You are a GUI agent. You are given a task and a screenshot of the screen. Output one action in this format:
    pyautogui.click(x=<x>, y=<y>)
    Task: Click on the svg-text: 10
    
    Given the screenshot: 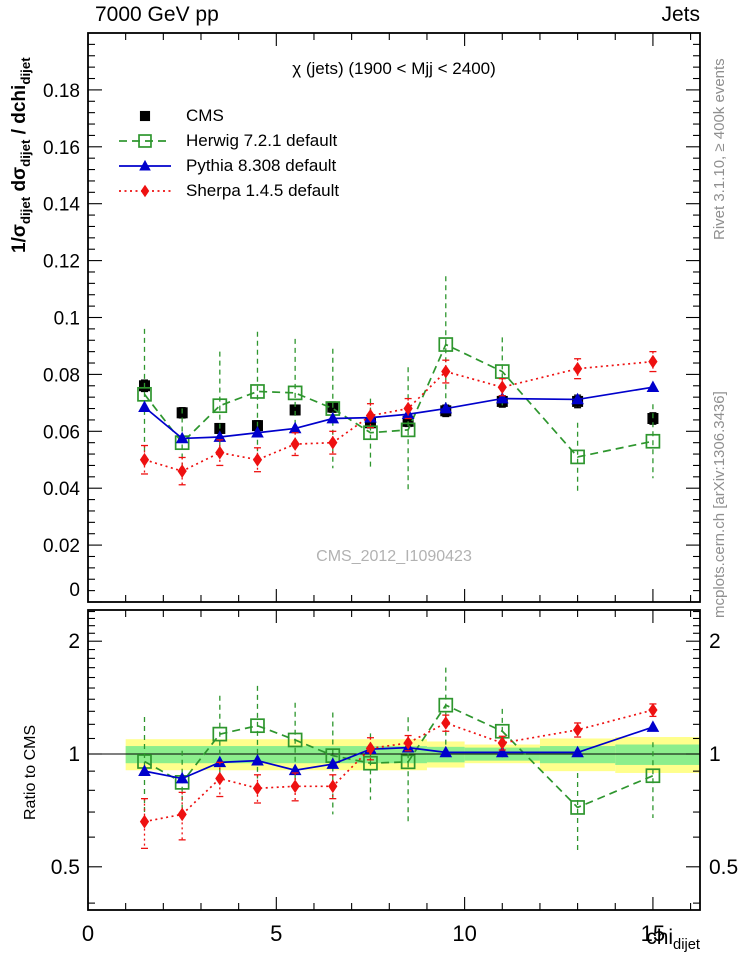 What is the action you would take?
    pyautogui.click(x=464, y=933)
    